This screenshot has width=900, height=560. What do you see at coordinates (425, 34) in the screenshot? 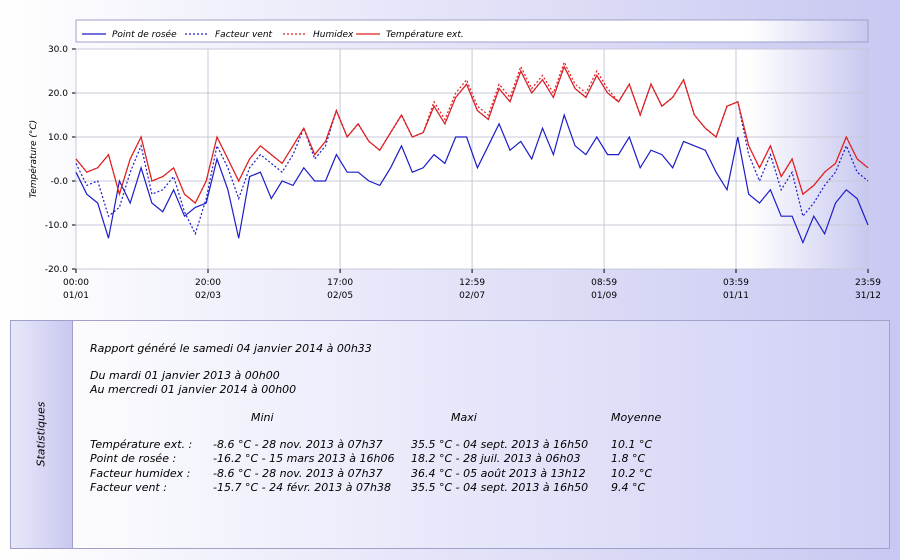
I see `legend-label: Température ext.` at bounding box center [425, 34].